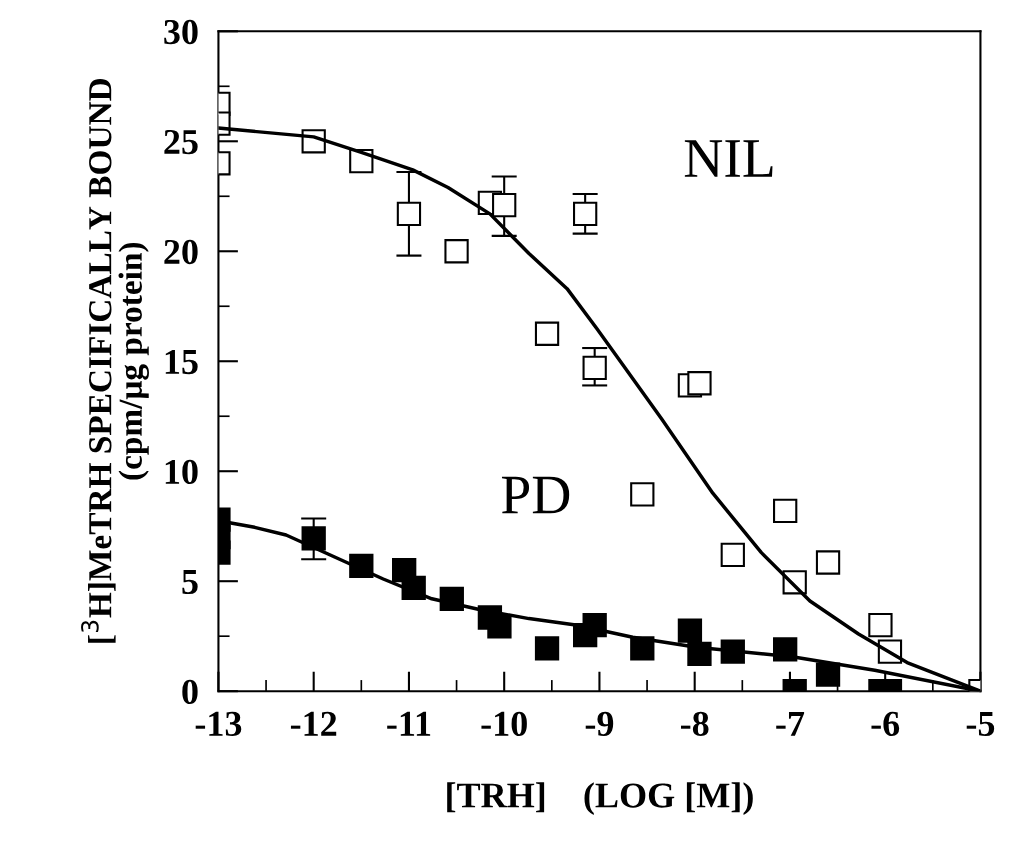  What do you see at coordinates (218, 724) in the screenshot?
I see `x-tick-label: -13` at bounding box center [218, 724].